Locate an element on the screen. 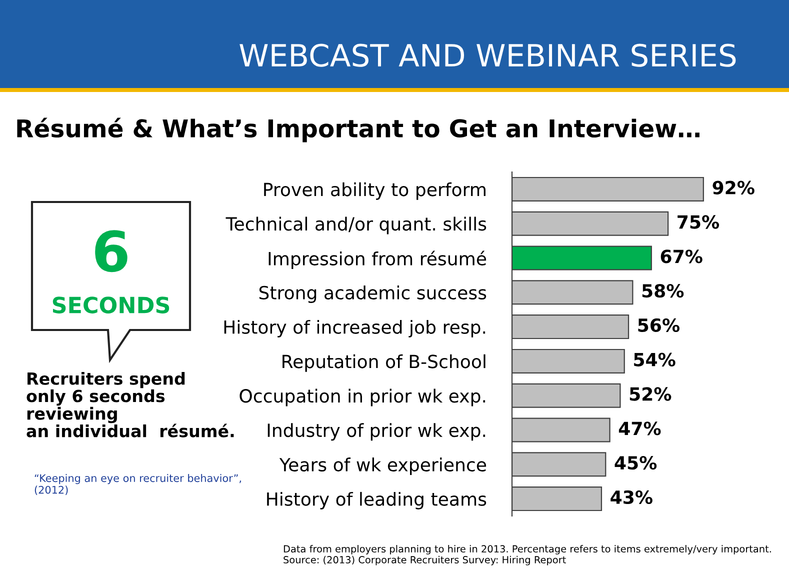  data-label: 47% is located at coordinates (639, 429).